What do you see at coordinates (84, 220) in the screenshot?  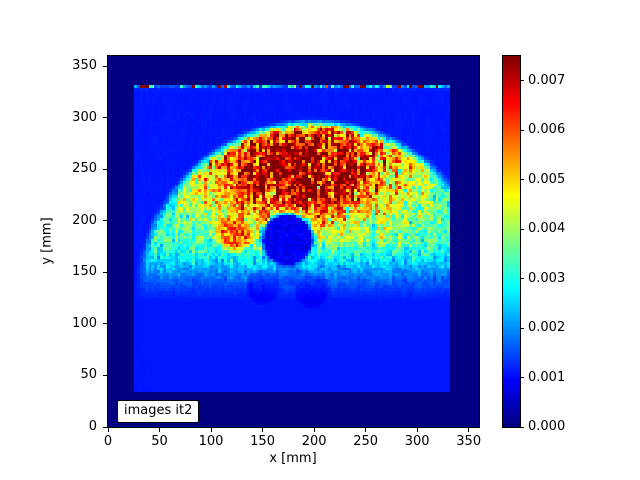 I see `y-tick-label: 200` at bounding box center [84, 220].